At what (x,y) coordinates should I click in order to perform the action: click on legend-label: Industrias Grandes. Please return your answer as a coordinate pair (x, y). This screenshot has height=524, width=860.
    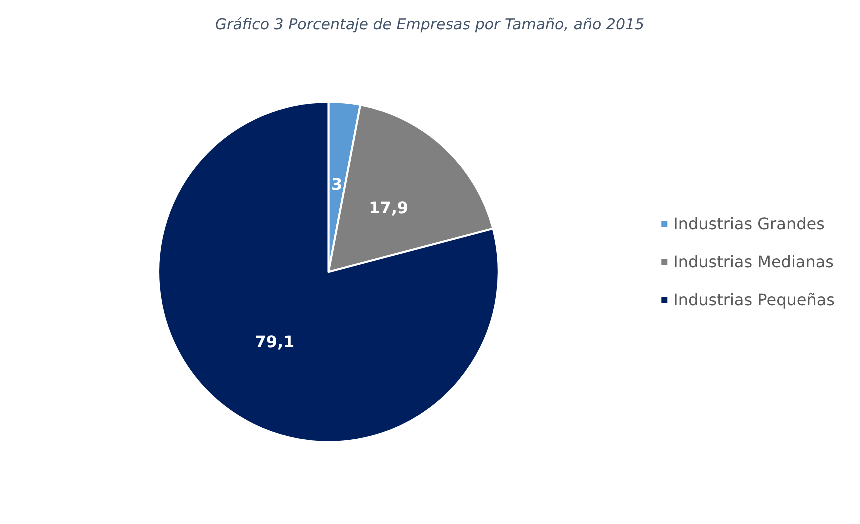
    Looking at the image, I should click on (749, 224).